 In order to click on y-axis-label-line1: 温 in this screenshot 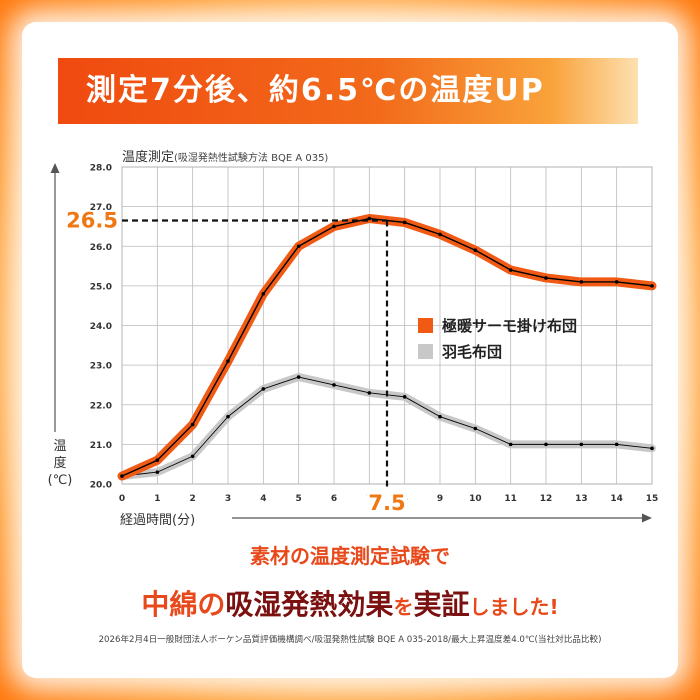, I will do `click(60, 446)`.